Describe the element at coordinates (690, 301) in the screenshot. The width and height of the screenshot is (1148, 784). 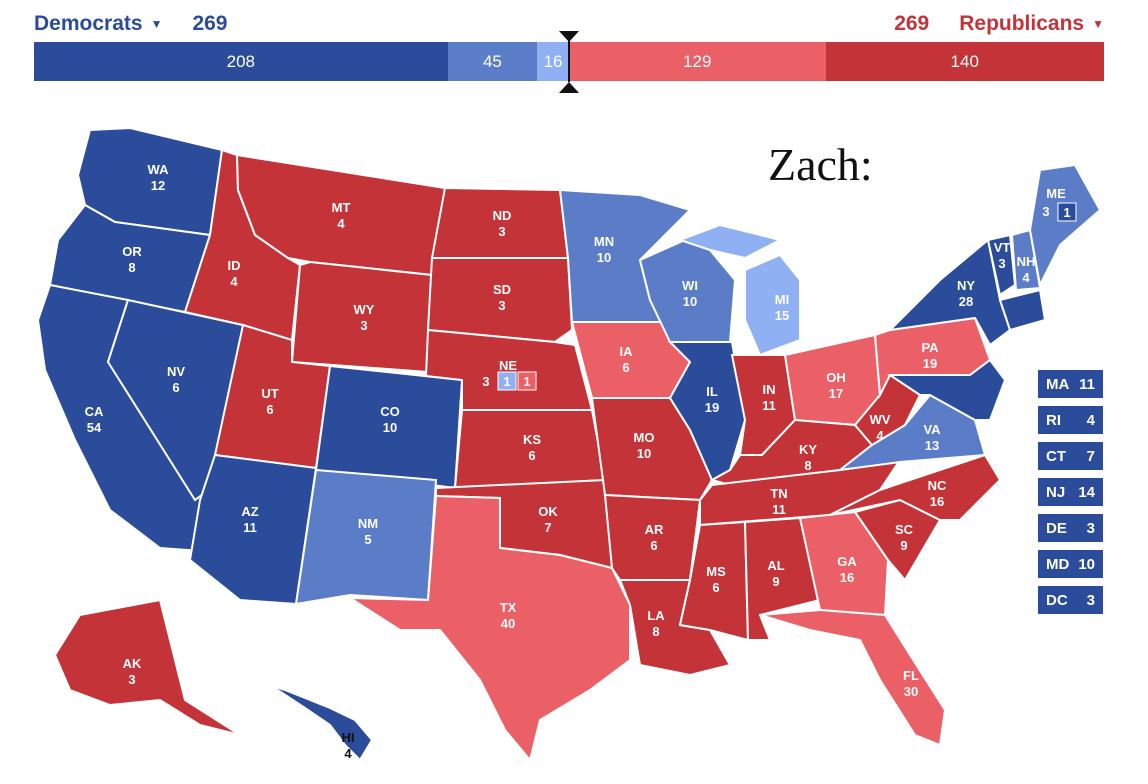
I see `label-wi-ev: 10` at that location.